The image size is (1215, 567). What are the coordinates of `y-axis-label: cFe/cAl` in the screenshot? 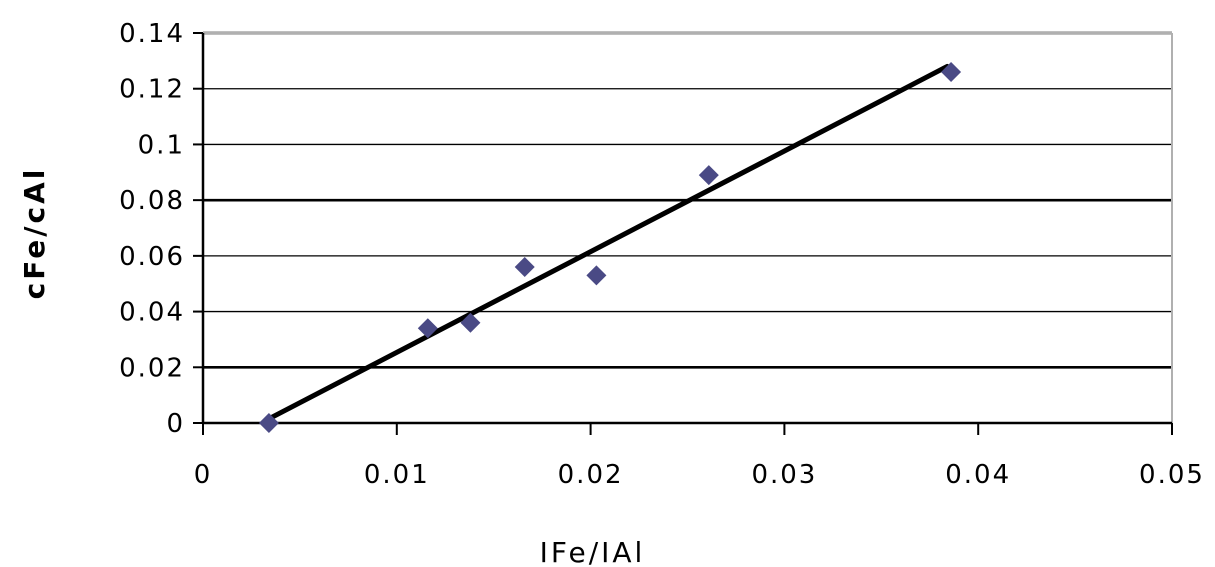 It's located at (34, 233).